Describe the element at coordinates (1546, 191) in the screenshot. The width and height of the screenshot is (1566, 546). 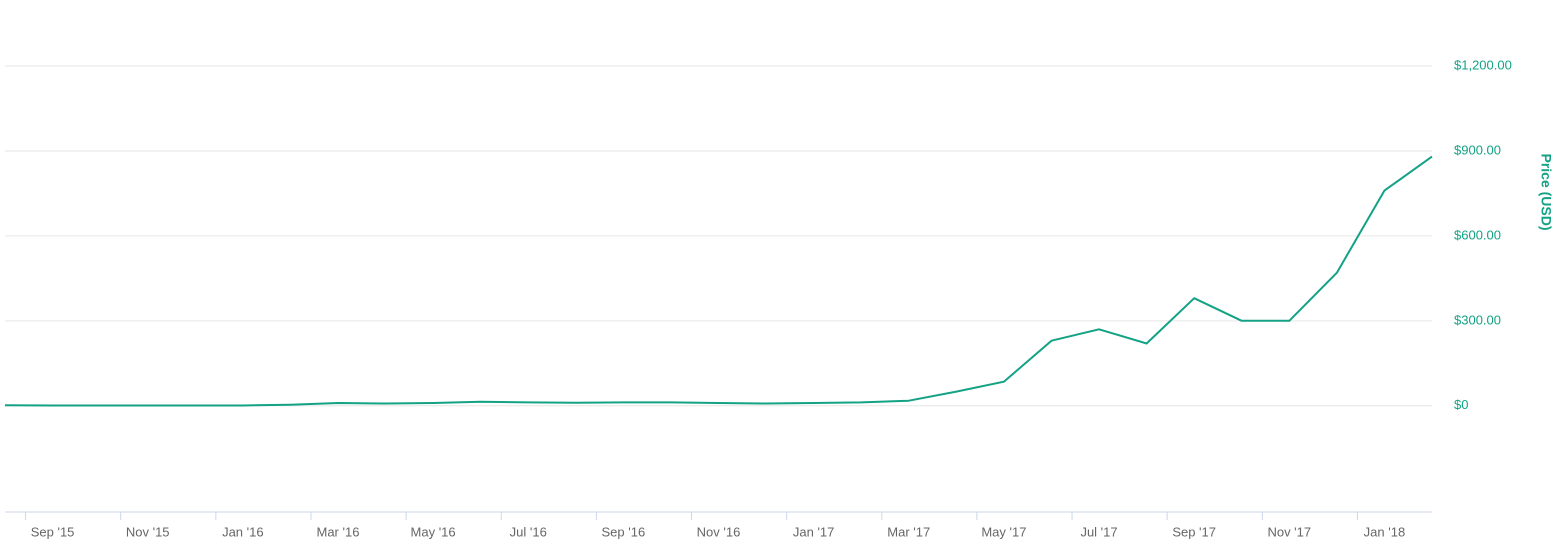
I see `y-axis-title: Price (USD)` at that location.